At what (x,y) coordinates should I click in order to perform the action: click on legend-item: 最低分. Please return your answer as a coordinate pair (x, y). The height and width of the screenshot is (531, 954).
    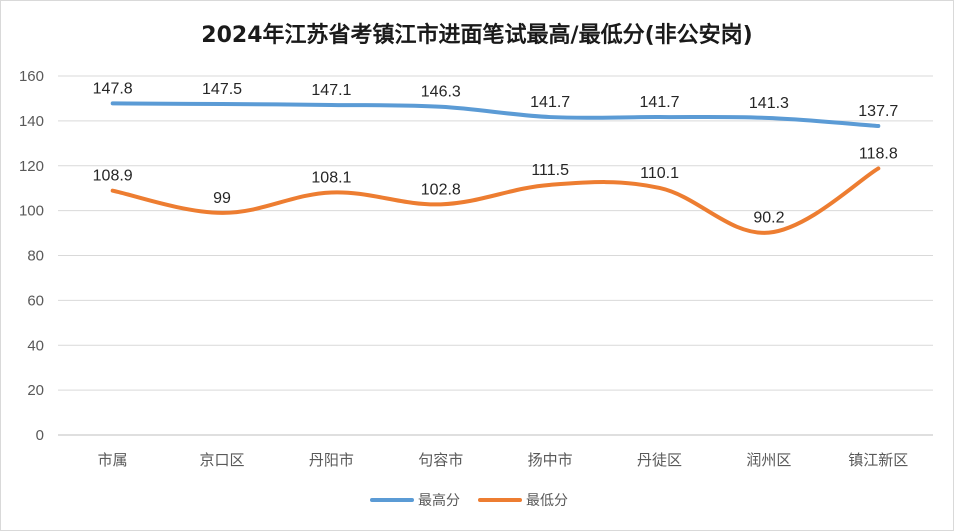
    Looking at the image, I should click on (523, 501).